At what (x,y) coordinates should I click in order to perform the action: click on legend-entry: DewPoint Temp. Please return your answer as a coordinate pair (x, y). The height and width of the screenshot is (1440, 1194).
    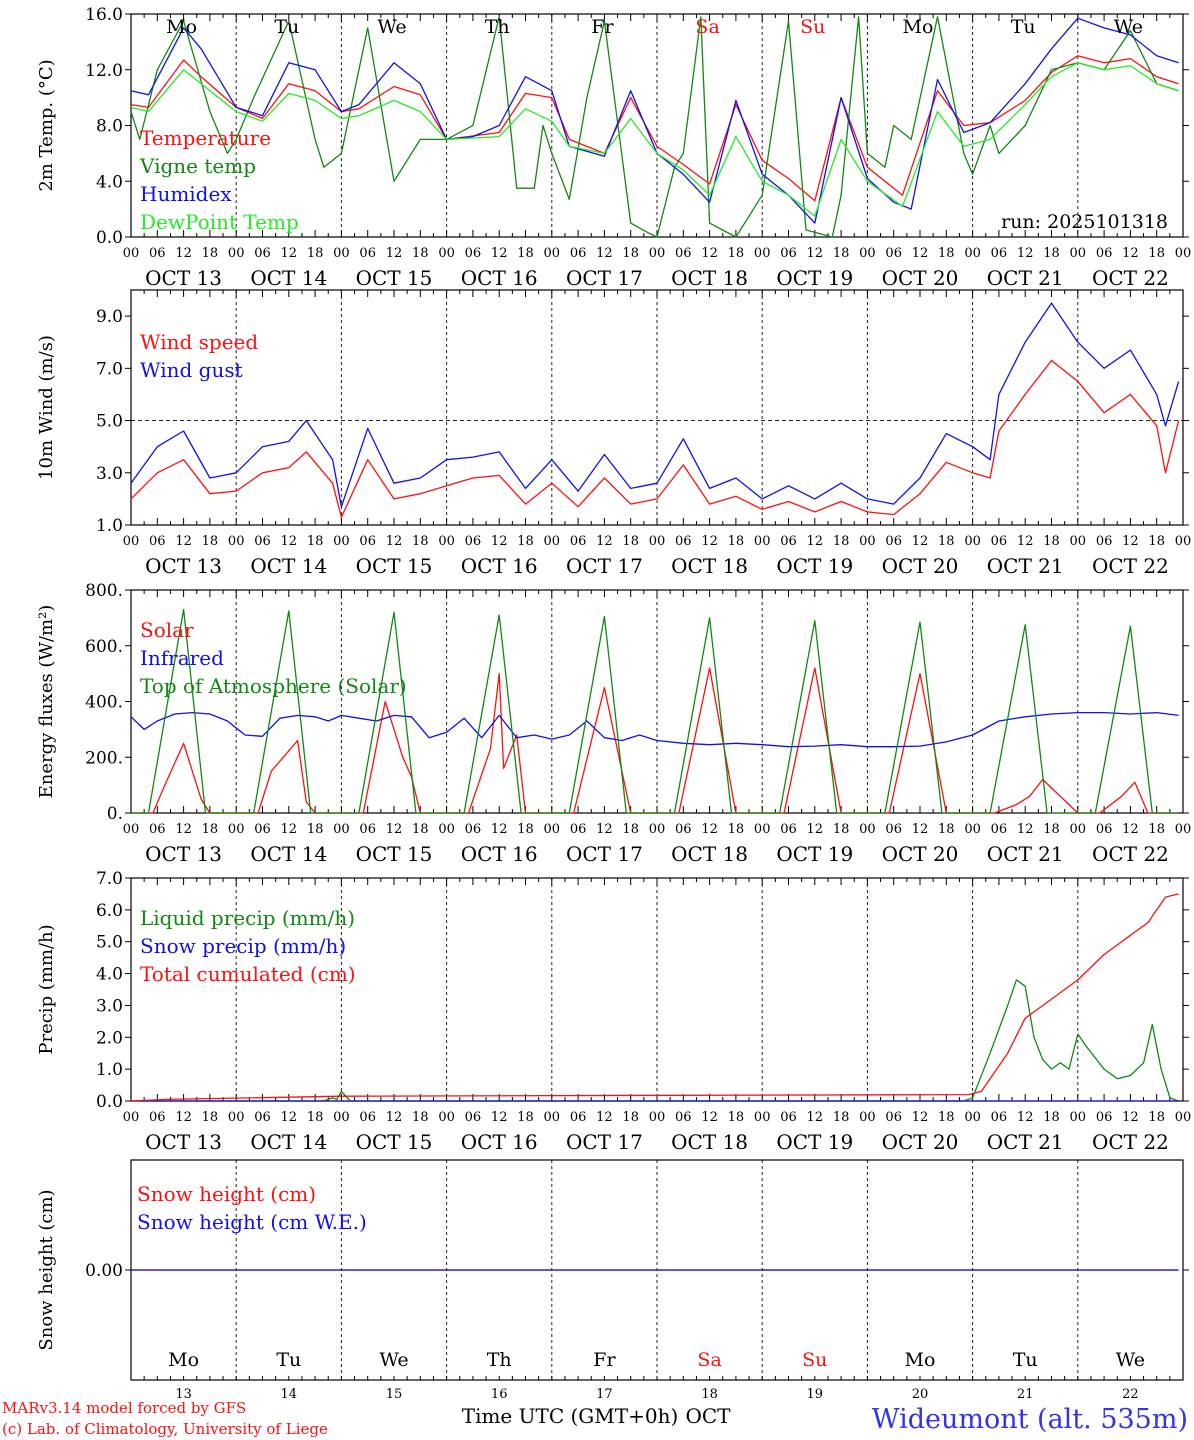
    Looking at the image, I should click on (219, 222).